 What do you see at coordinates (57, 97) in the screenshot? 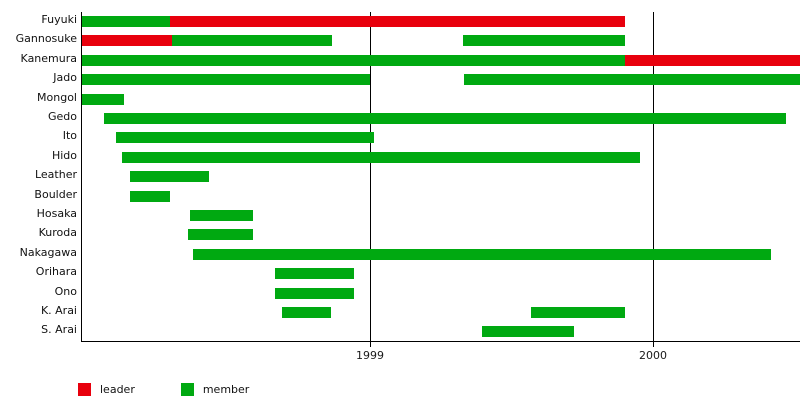
I see `category-label: Mongol` at bounding box center [57, 97].